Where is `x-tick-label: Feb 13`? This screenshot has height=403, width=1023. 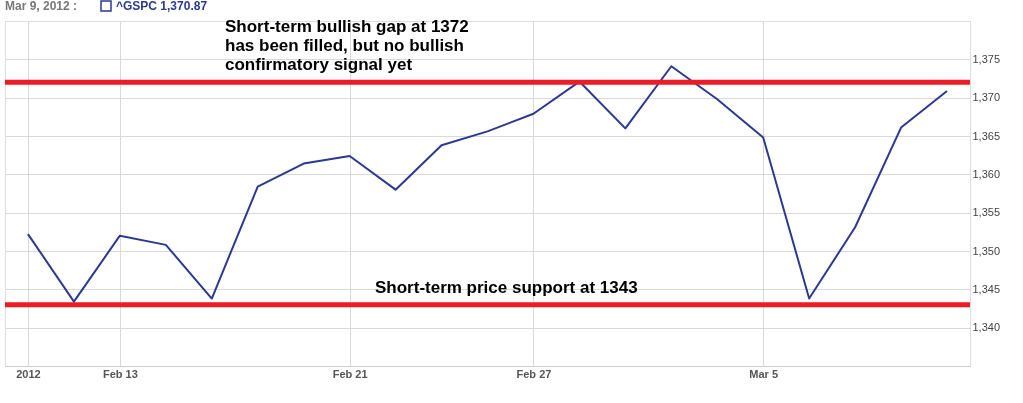 x-tick-label: Feb 13 is located at coordinates (120, 373).